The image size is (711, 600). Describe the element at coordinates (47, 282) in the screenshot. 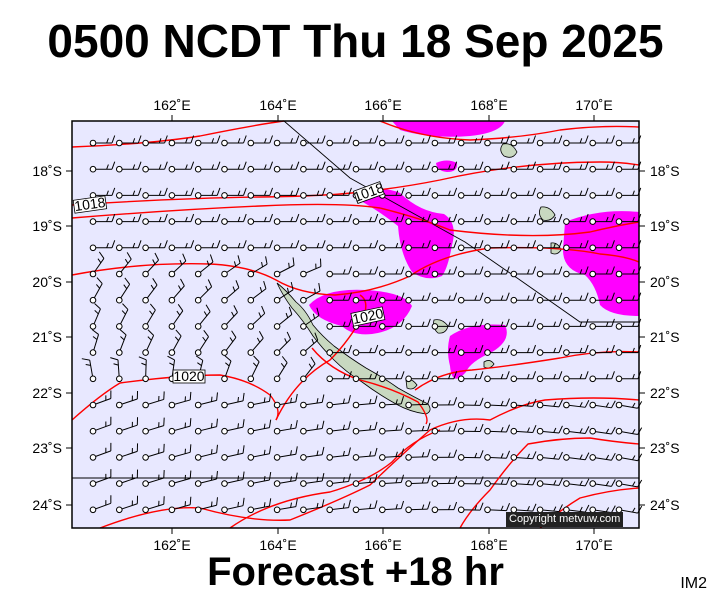

I see `lat-label-left: 20˚S` at that location.